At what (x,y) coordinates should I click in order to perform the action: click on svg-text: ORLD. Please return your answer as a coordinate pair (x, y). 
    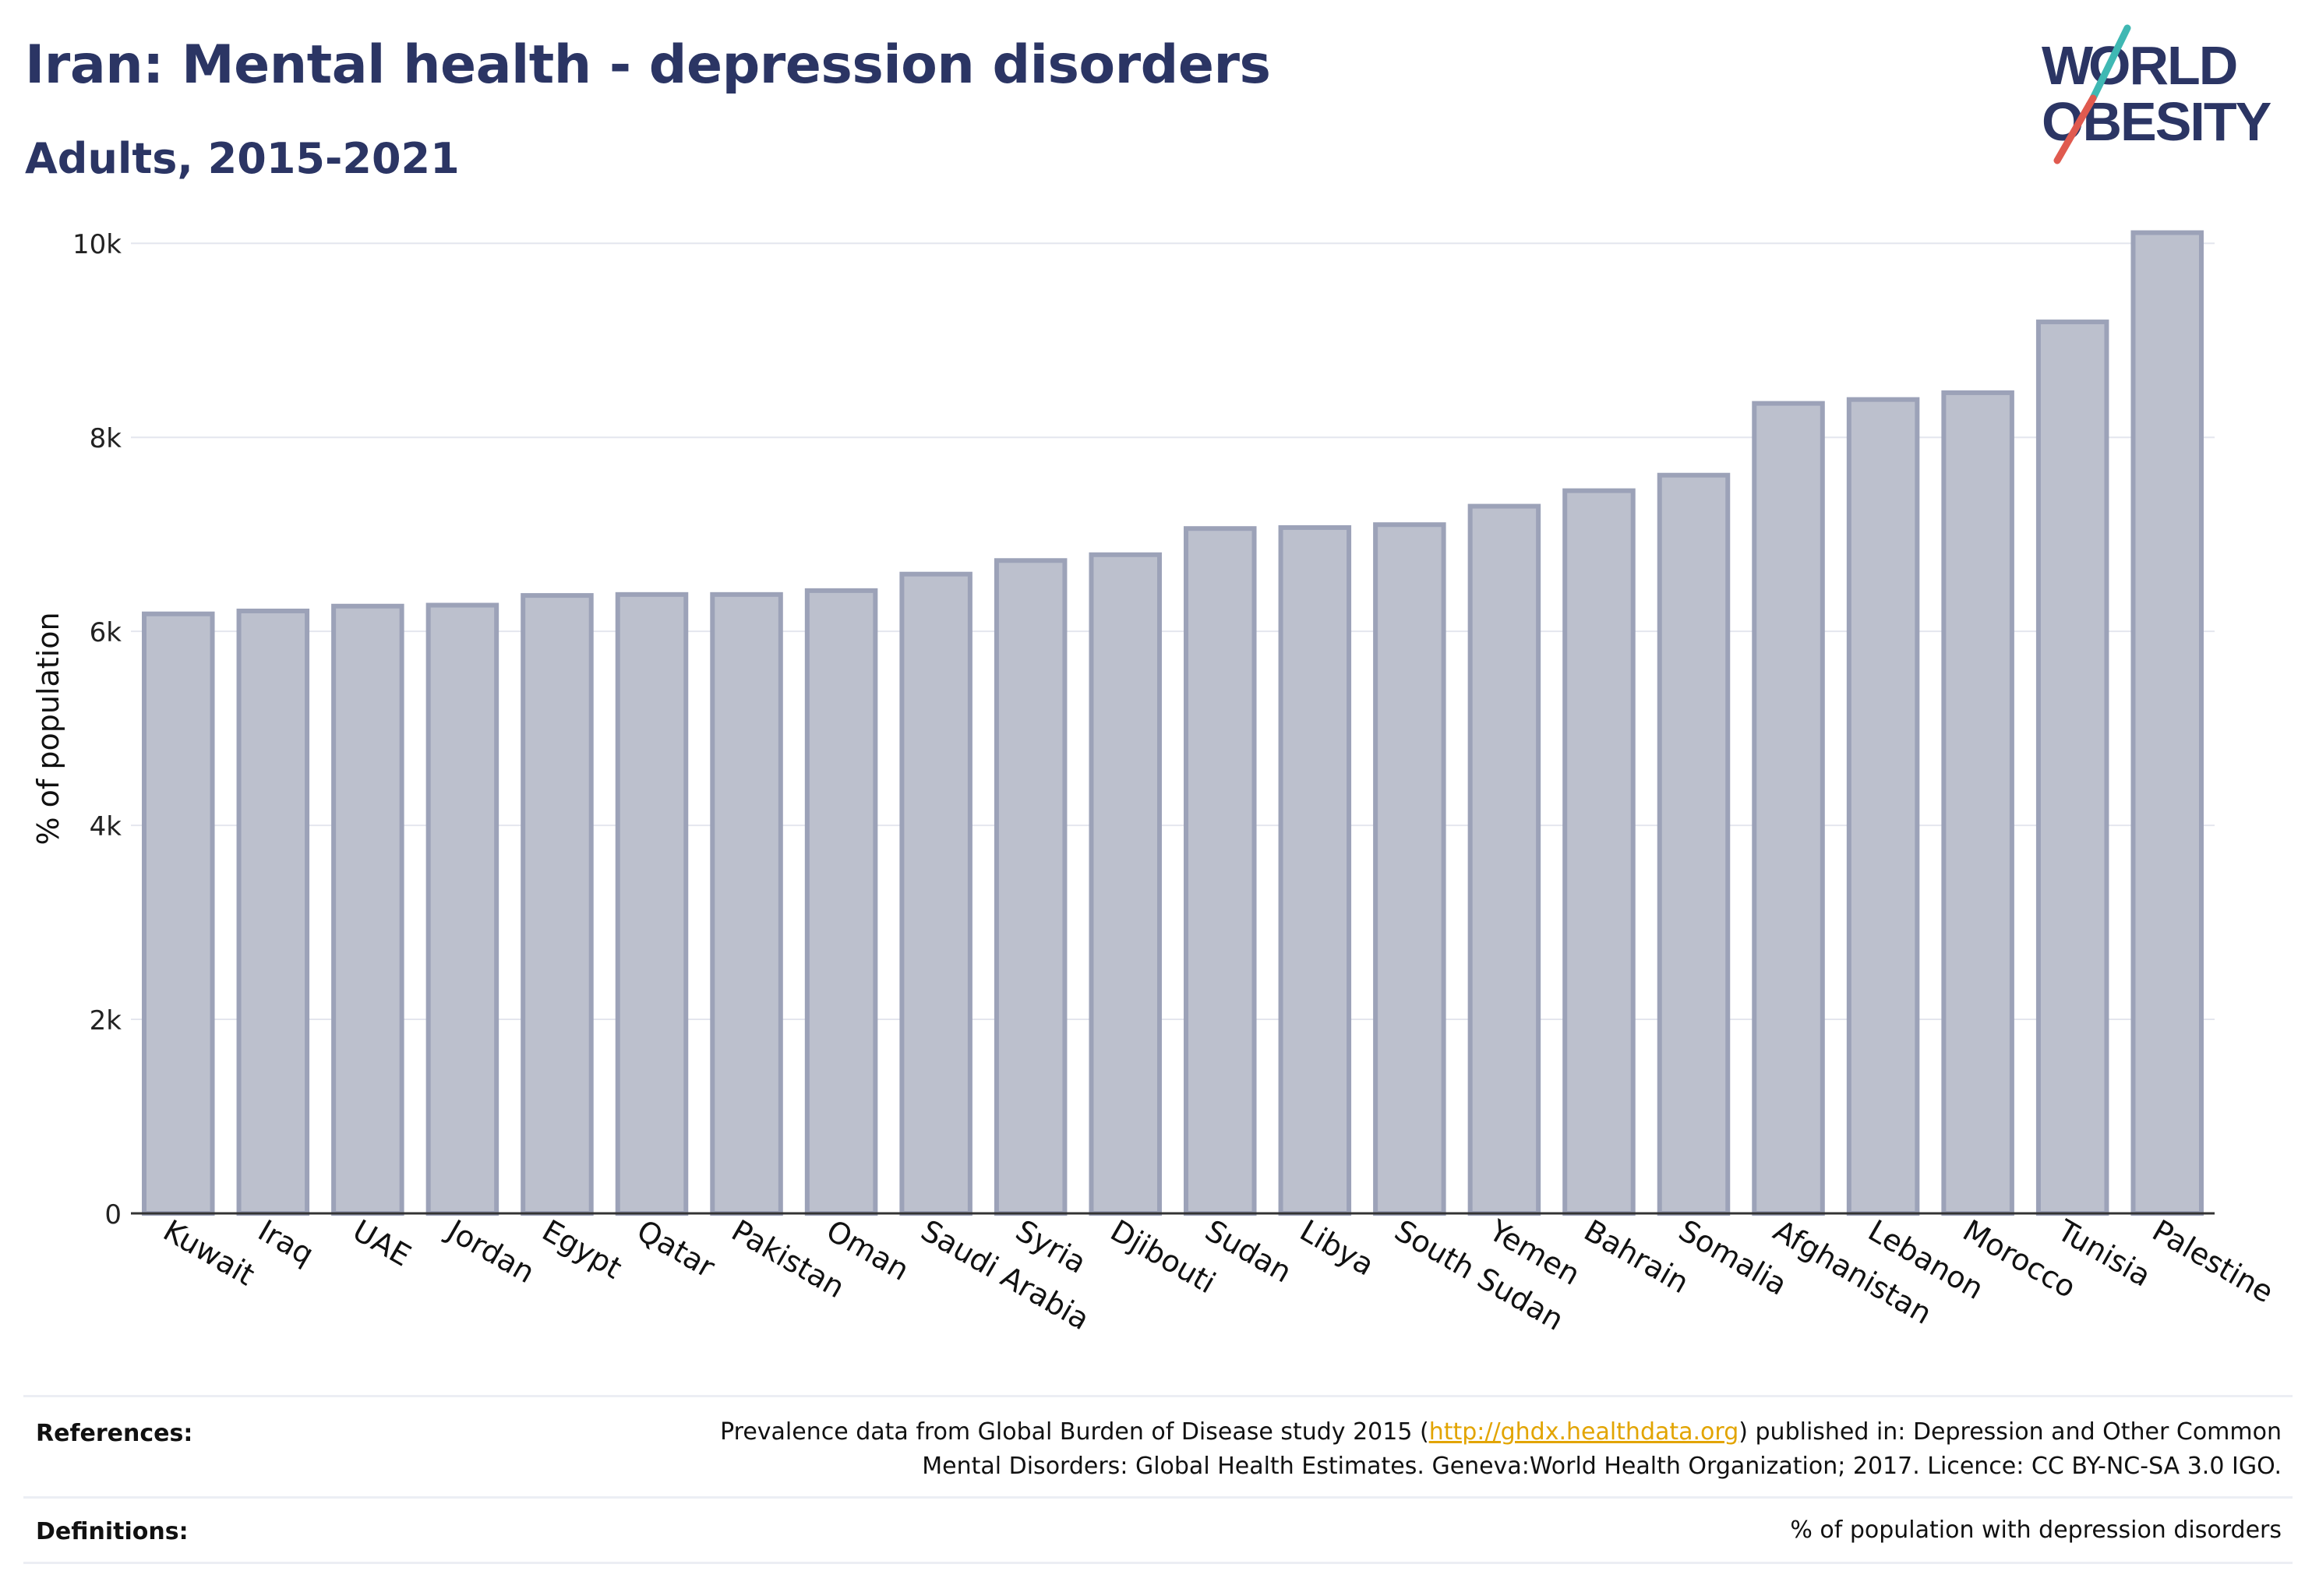
    Looking at the image, I should click on (2162, 65).